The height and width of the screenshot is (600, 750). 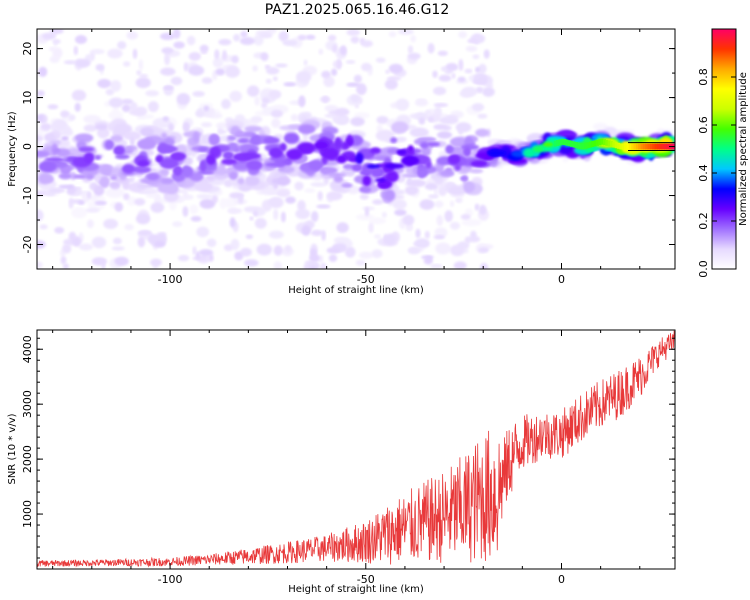 I want to click on chart-title: PAZ1.2025.065.16.46.G12, so click(x=357, y=10).